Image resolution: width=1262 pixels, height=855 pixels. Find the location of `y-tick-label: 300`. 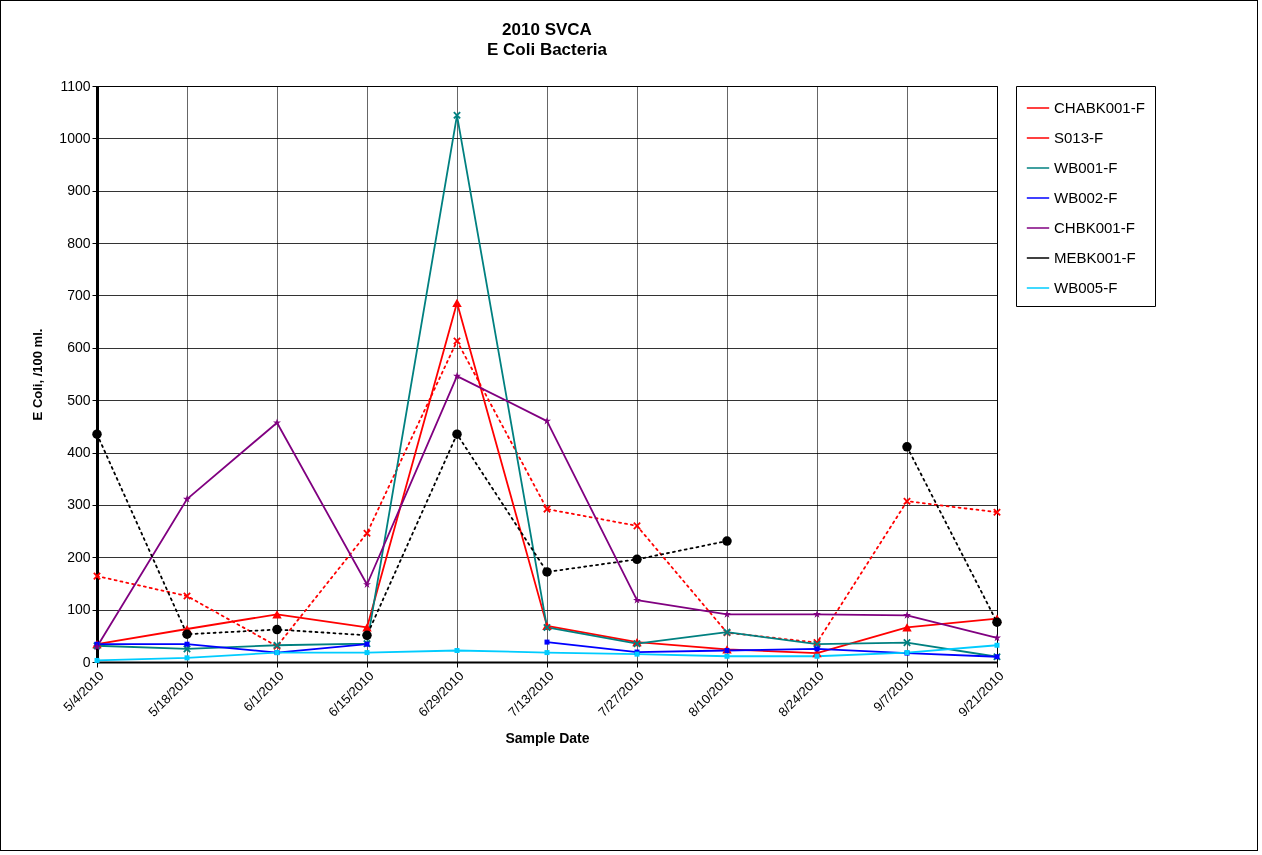

y-tick-label: 300 is located at coordinates (79, 504).